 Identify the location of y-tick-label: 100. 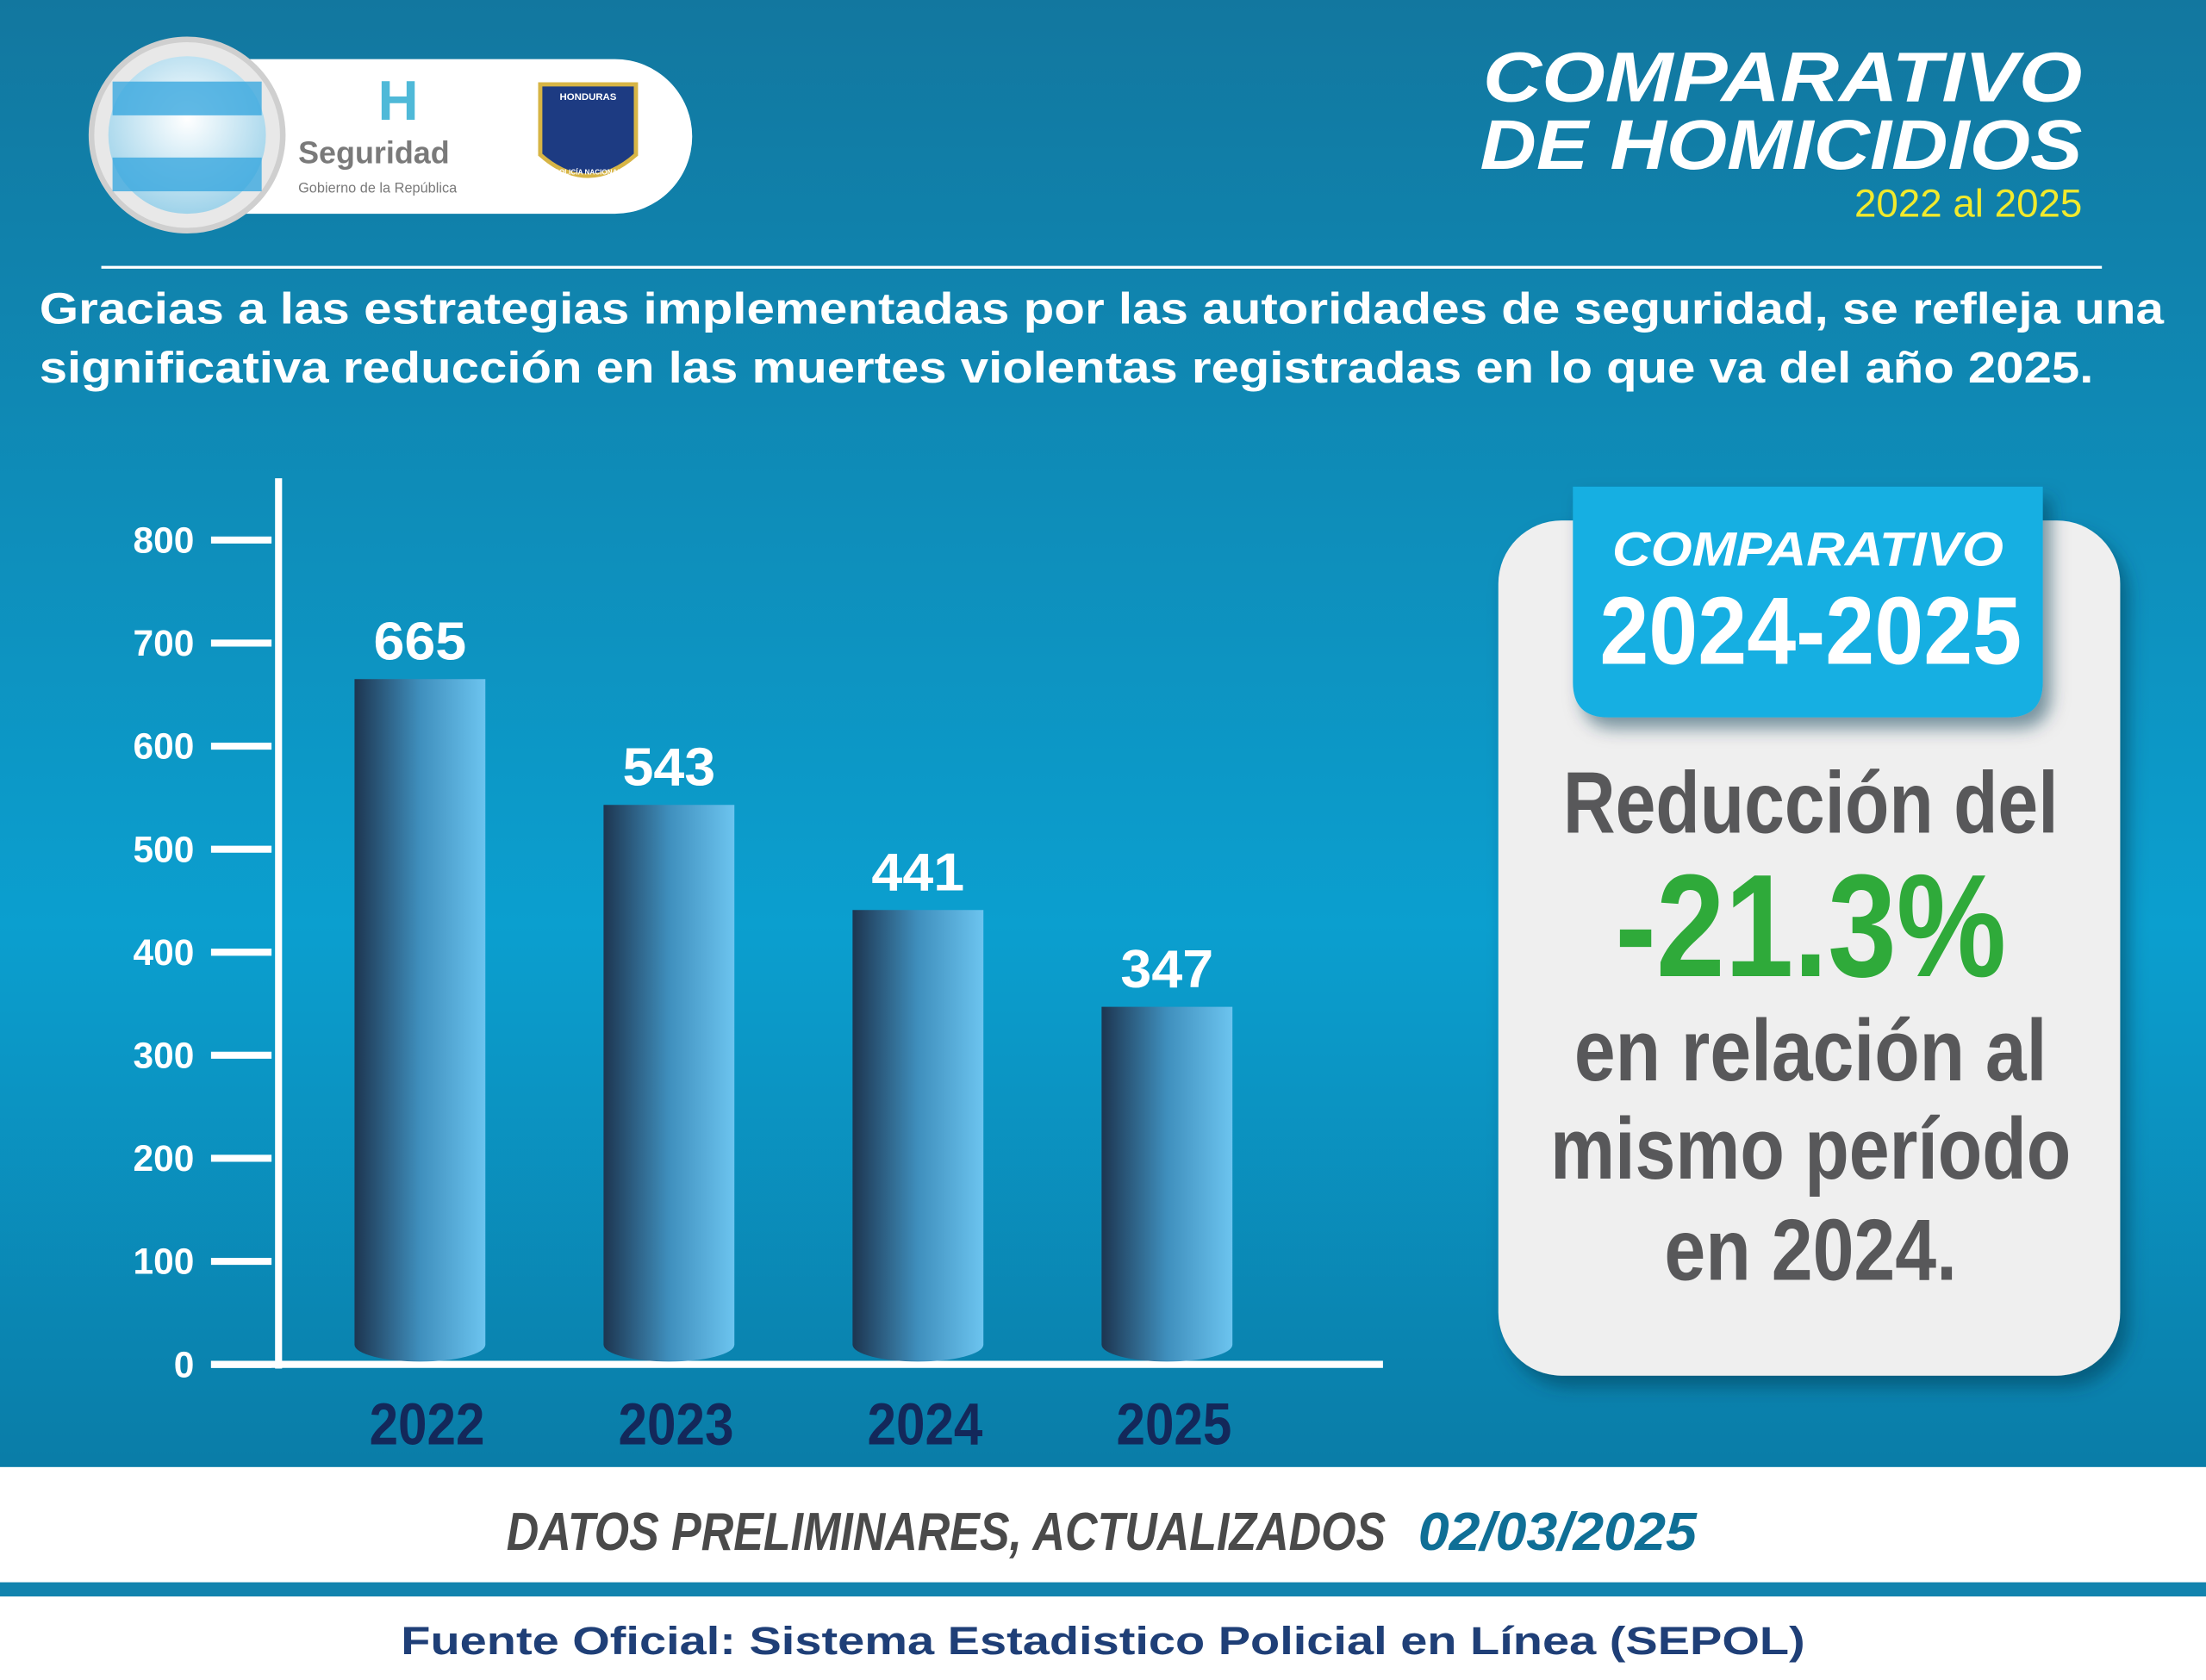
(163, 1262).